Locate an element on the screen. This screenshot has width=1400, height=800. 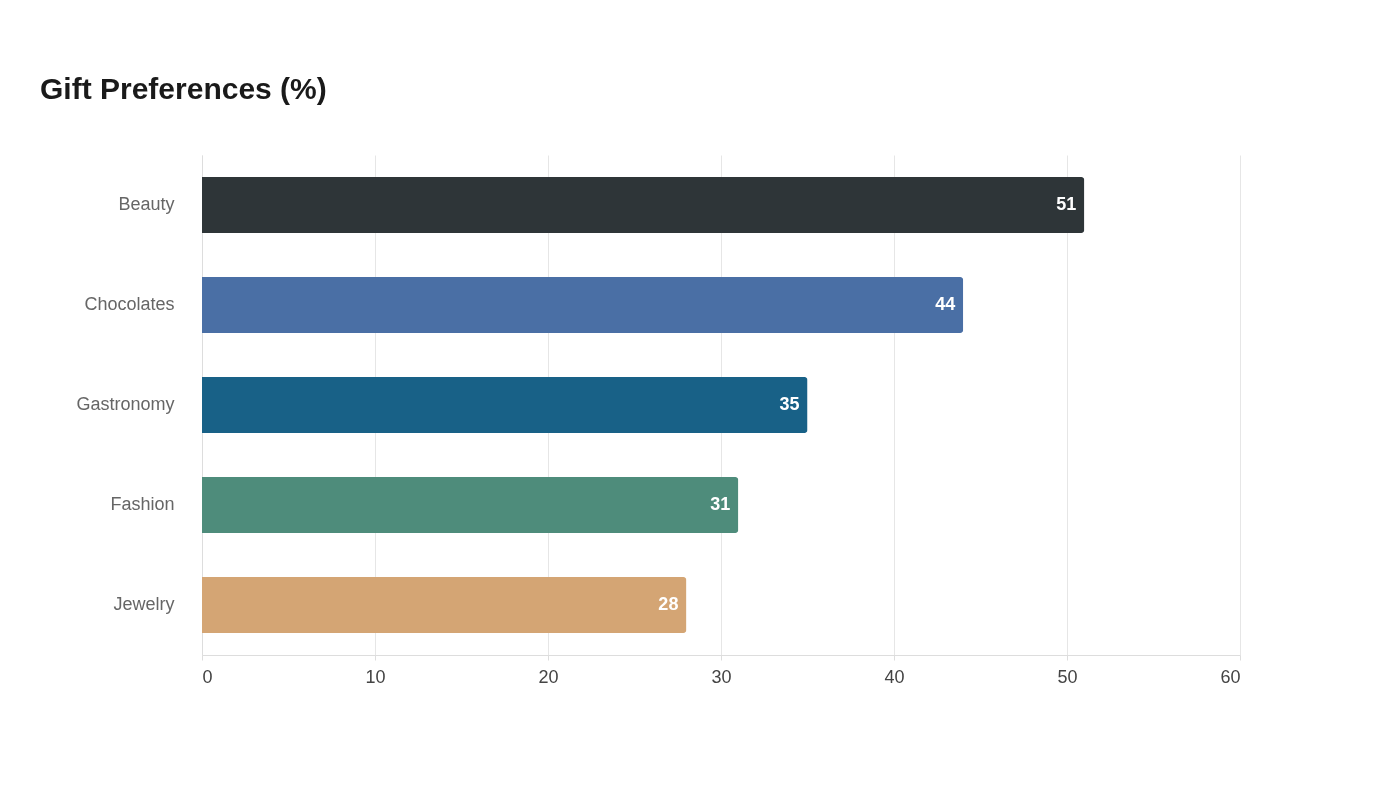
x-tick-label: 40 is located at coordinates (894, 676).